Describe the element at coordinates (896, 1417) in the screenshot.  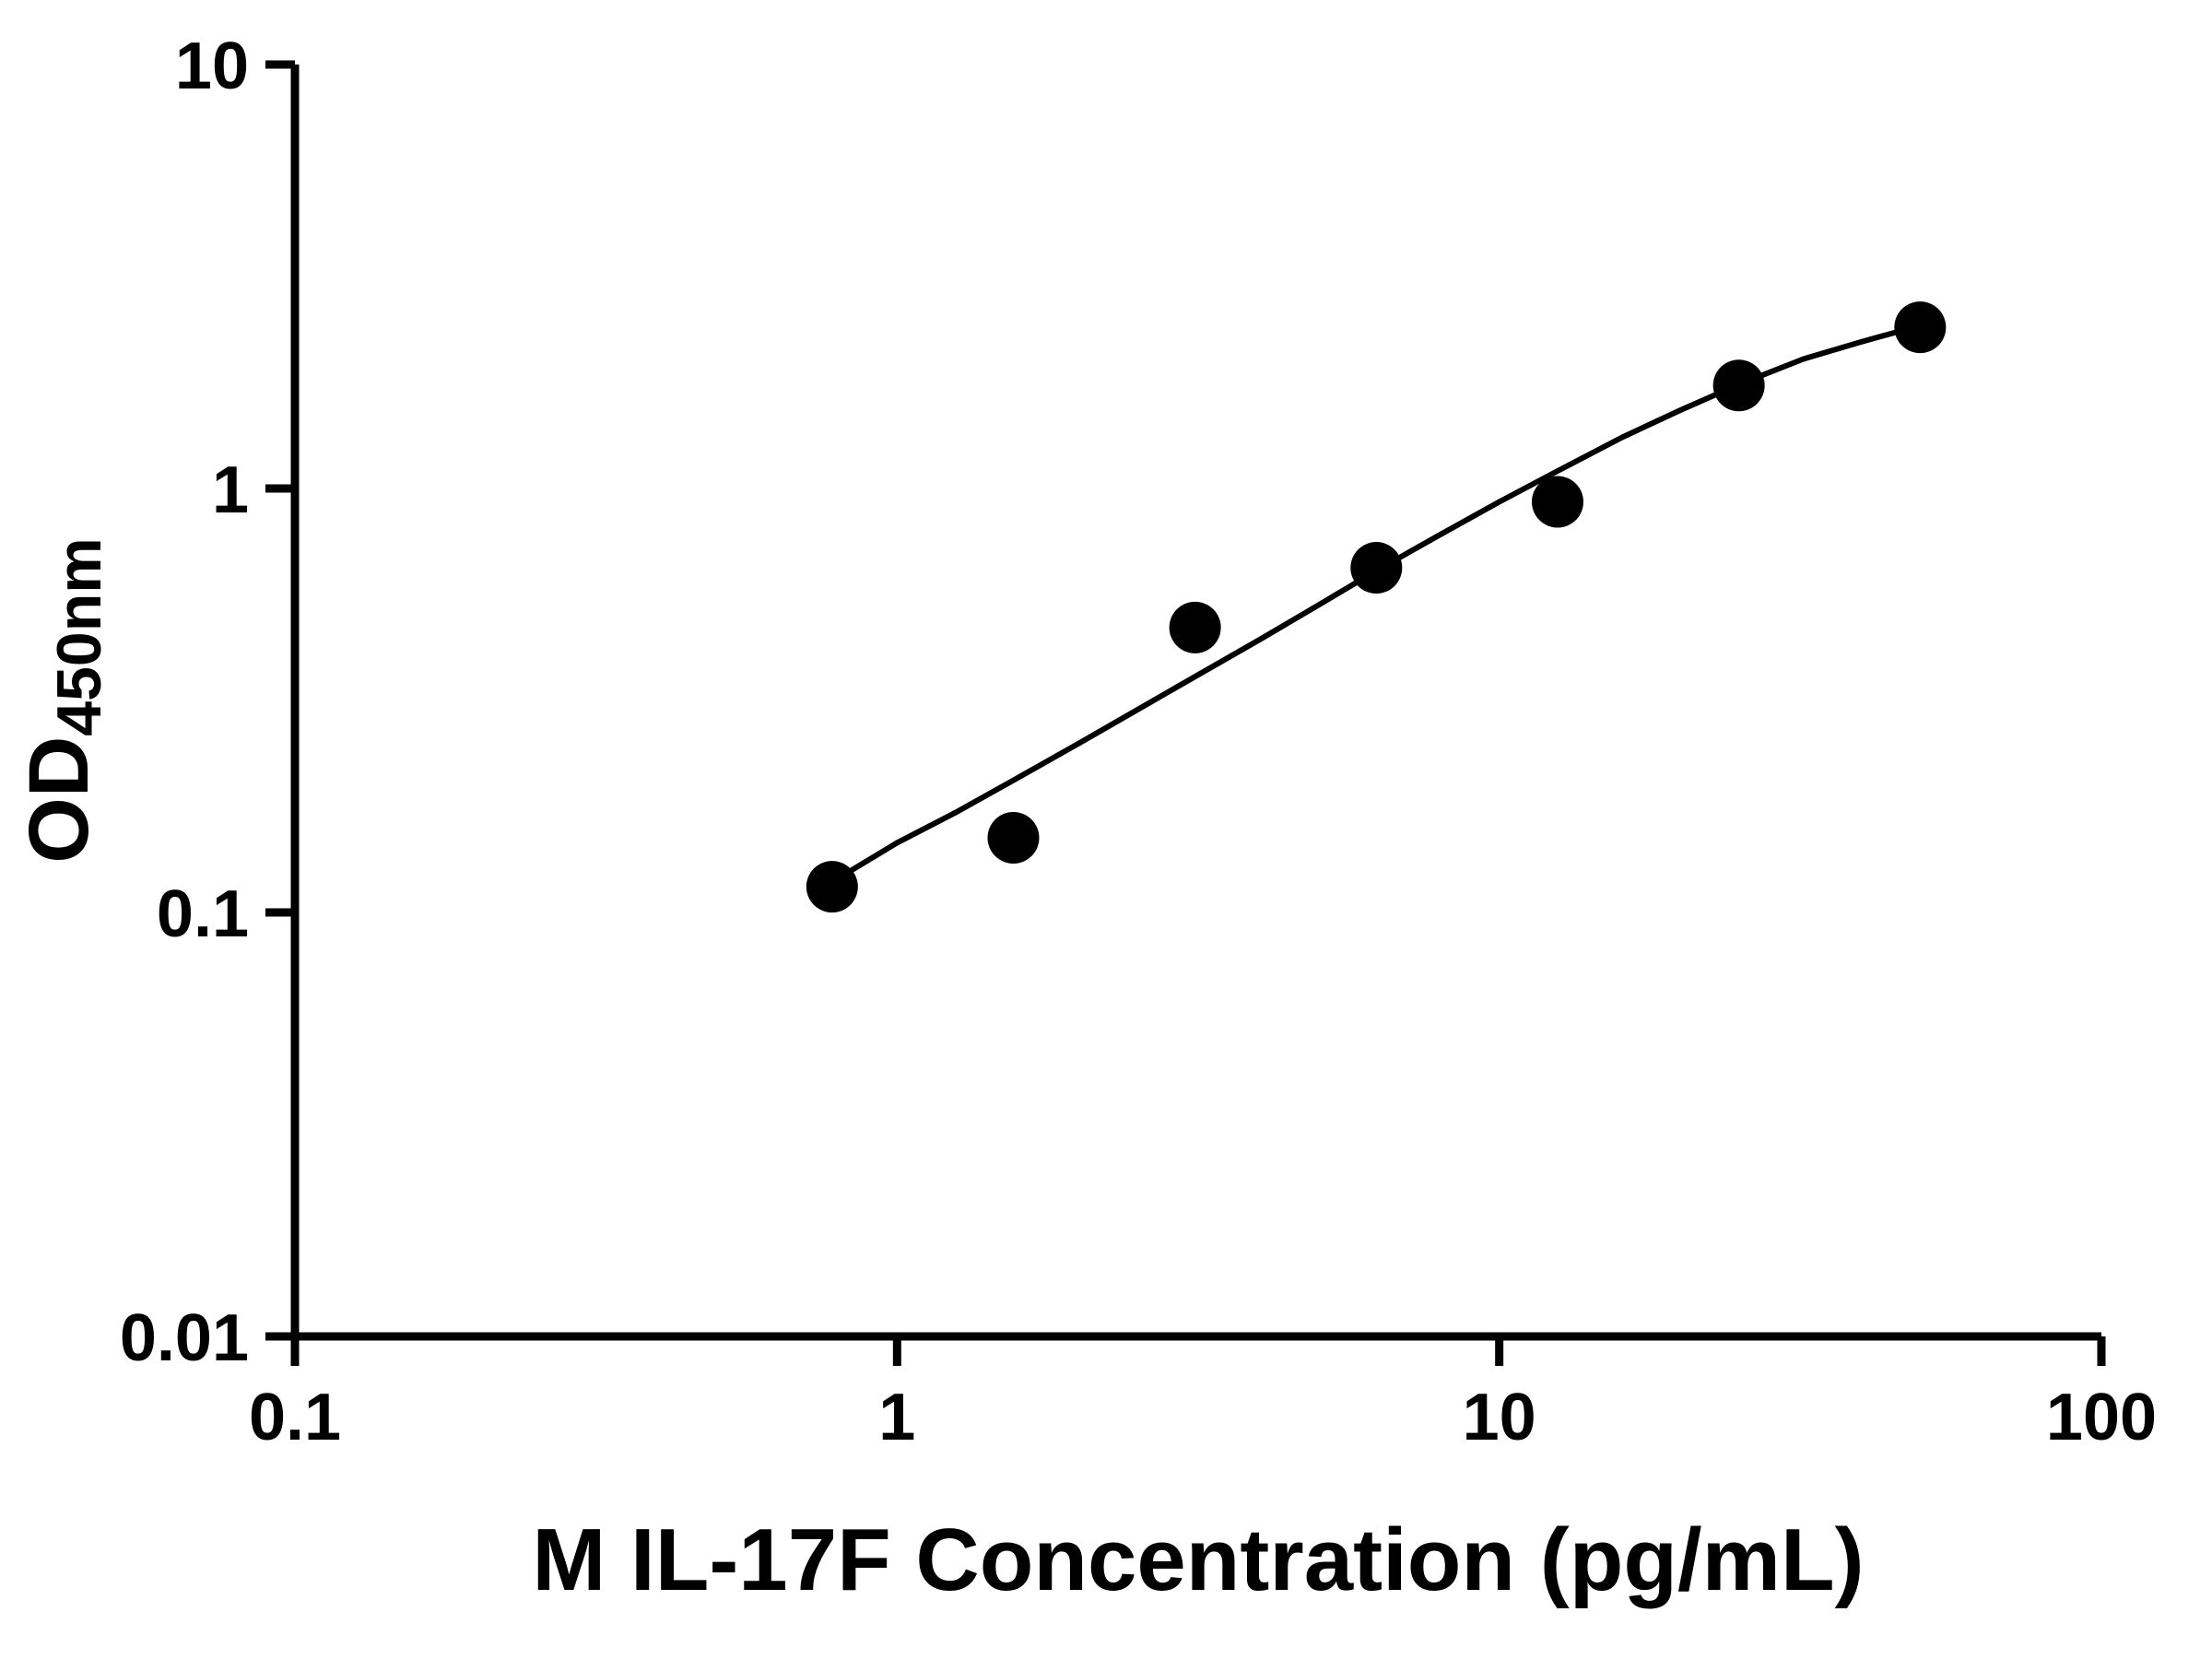
I see `x-tick-label: 1` at that location.